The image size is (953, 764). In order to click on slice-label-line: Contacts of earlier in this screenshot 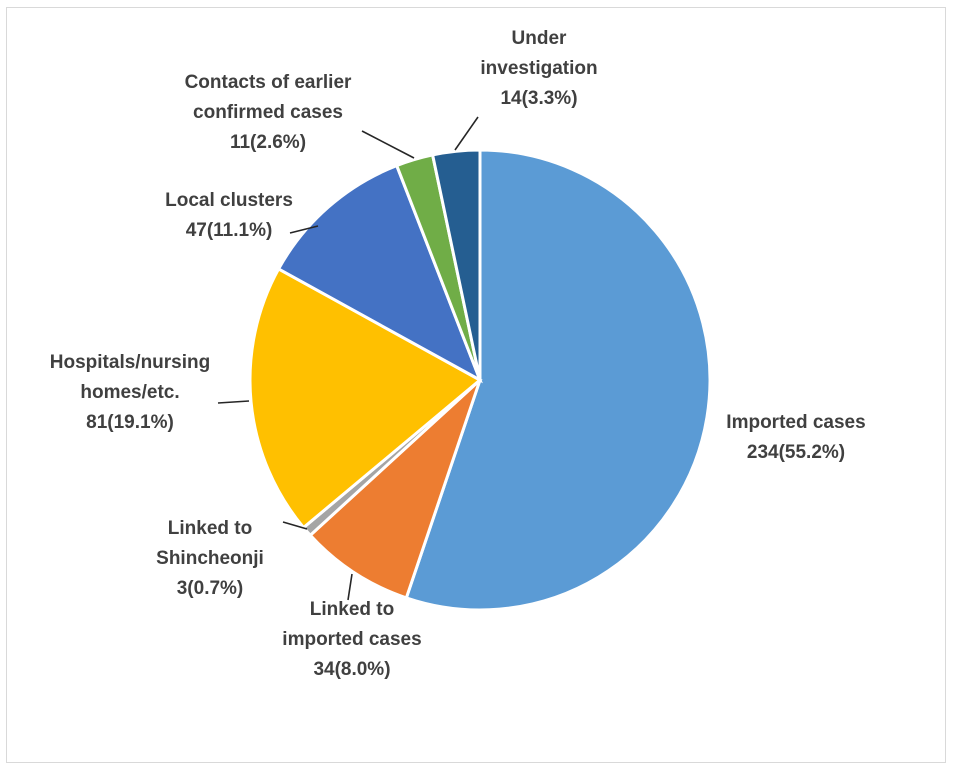, I will do `click(268, 82)`.